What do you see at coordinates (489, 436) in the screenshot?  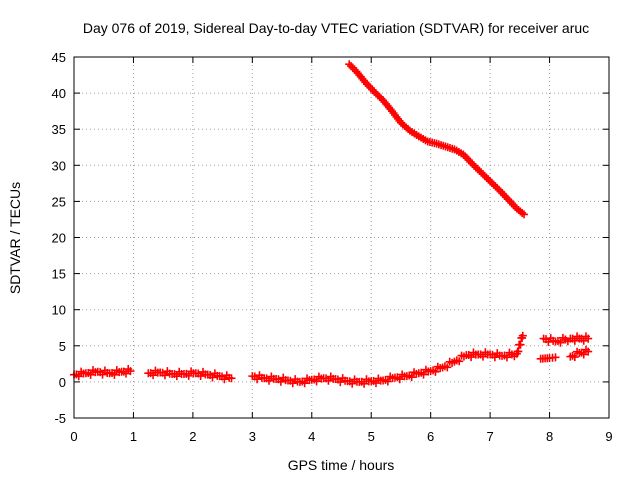 I see `x-tick-label: 7` at bounding box center [489, 436].